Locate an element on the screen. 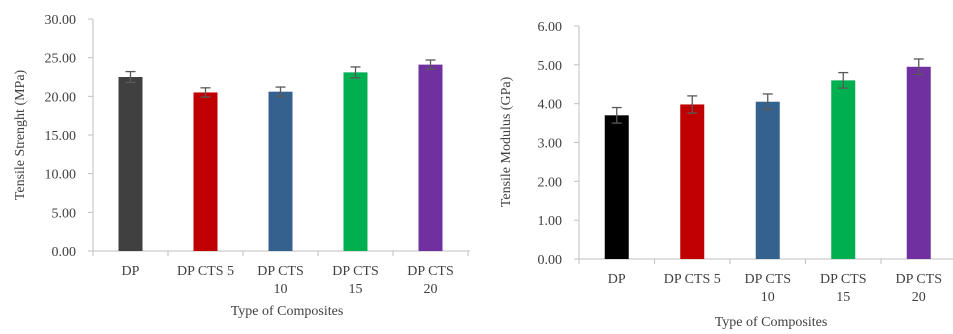 Image resolution: width=953 pixels, height=334 pixels. y-tick-label: 6.00 is located at coordinates (550, 27).